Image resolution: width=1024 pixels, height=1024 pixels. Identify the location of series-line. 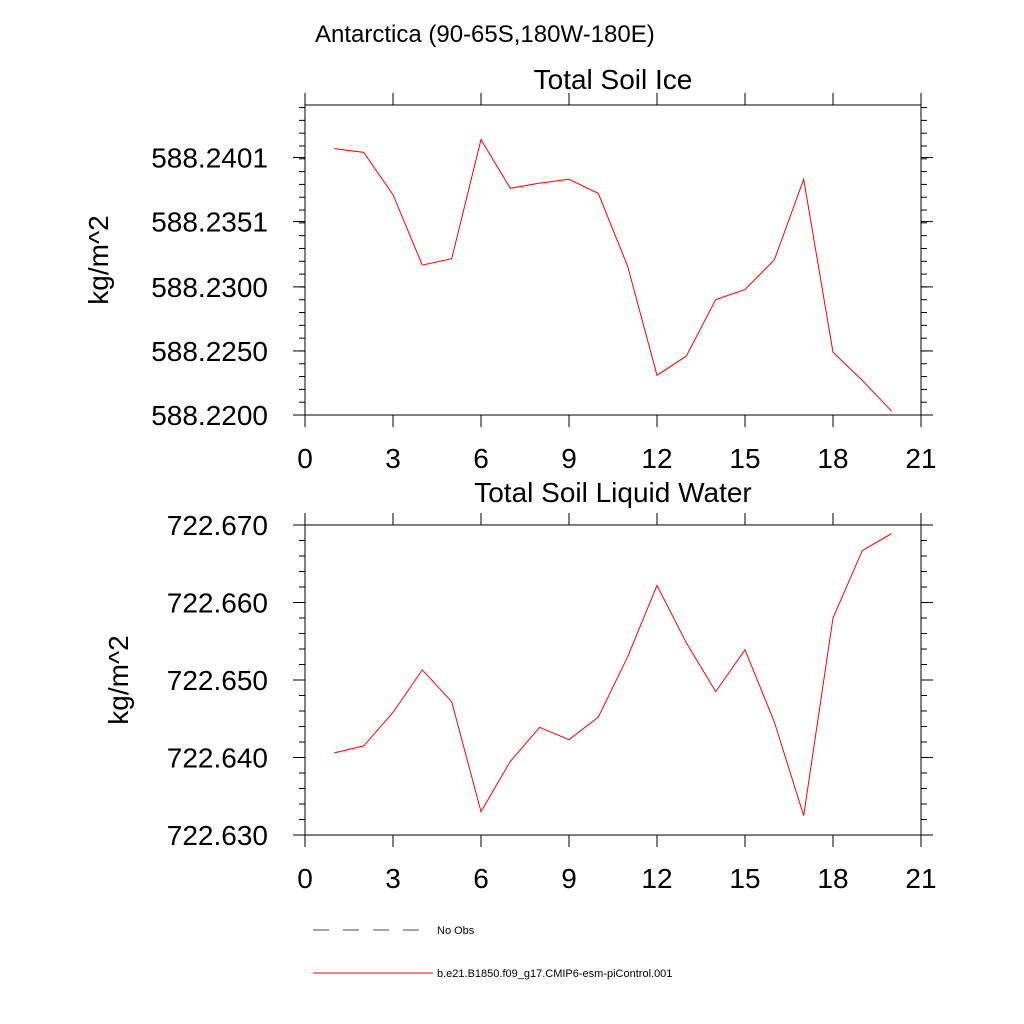
(613, 275).